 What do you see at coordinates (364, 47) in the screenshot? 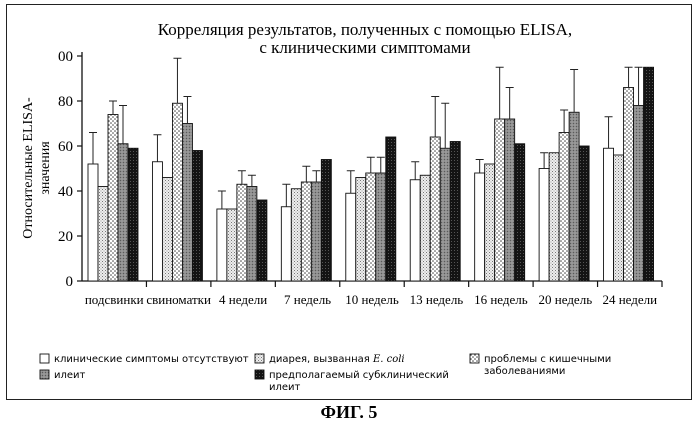
I see `chart-title-line2: с клиническими симптомами` at bounding box center [364, 47].